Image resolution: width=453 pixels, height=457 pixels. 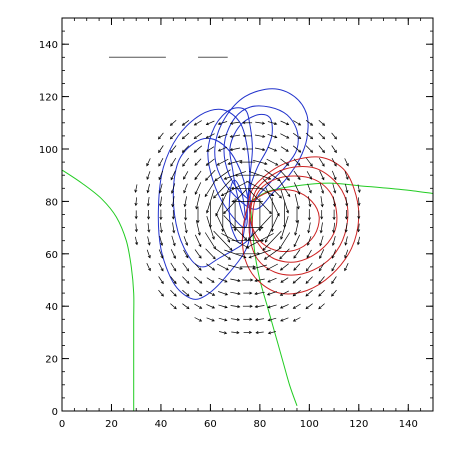 I want to click on neutral-line, so click(x=98, y=290).